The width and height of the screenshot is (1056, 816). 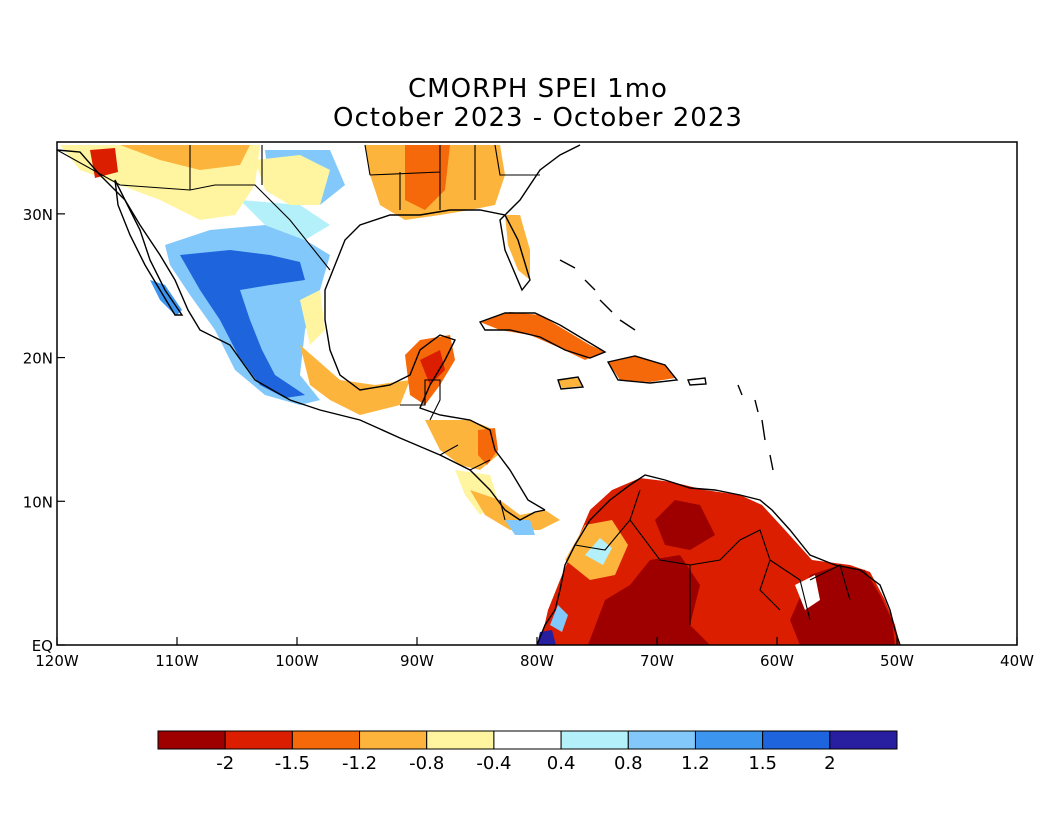 I want to click on bahamas, so click(x=597, y=295).